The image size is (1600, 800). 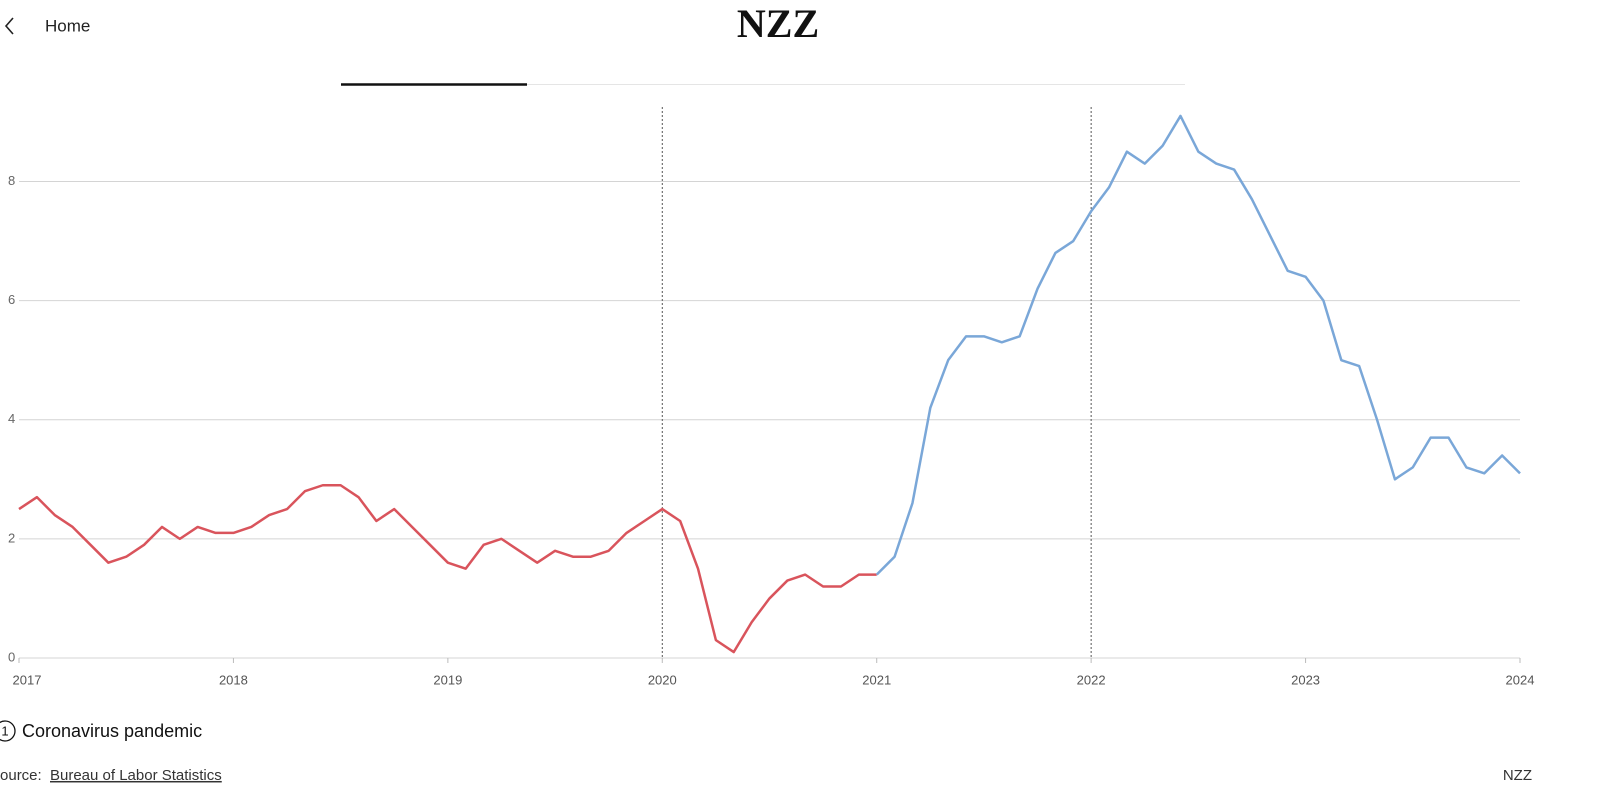 I want to click on x-tick-label: 2019, so click(x=447, y=679).